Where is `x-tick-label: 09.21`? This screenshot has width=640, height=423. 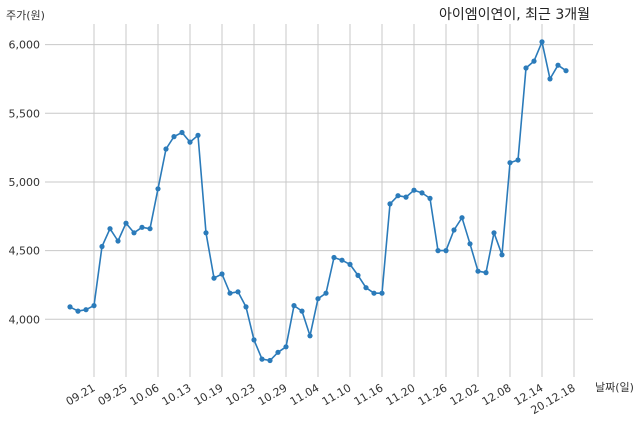 x-tick-label: 09.21 is located at coordinates (81, 394).